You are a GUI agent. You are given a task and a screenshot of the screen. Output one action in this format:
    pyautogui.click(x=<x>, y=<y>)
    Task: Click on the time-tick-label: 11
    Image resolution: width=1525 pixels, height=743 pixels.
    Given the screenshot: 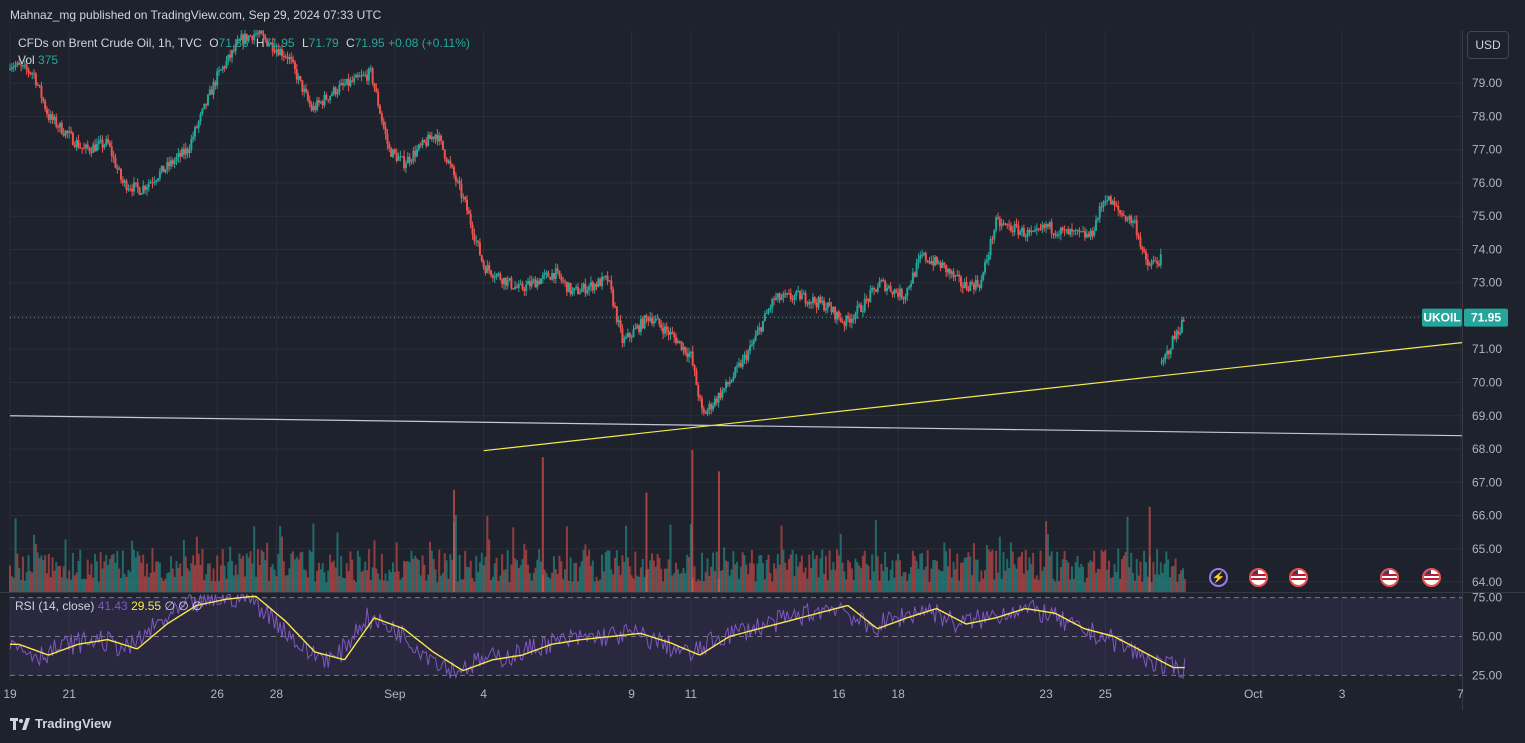 What is the action you would take?
    pyautogui.click(x=691, y=694)
    